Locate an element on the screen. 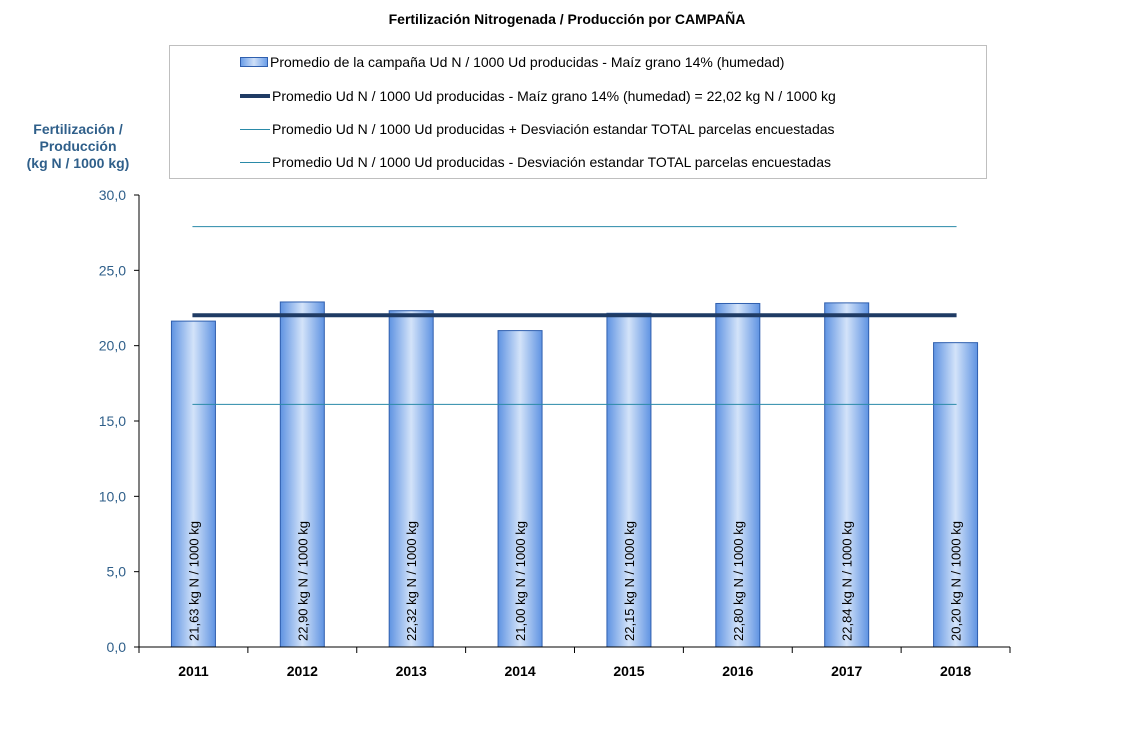 This screenshot has width=1134, height=732. bar-2015 is located at coordinates (629, 480).